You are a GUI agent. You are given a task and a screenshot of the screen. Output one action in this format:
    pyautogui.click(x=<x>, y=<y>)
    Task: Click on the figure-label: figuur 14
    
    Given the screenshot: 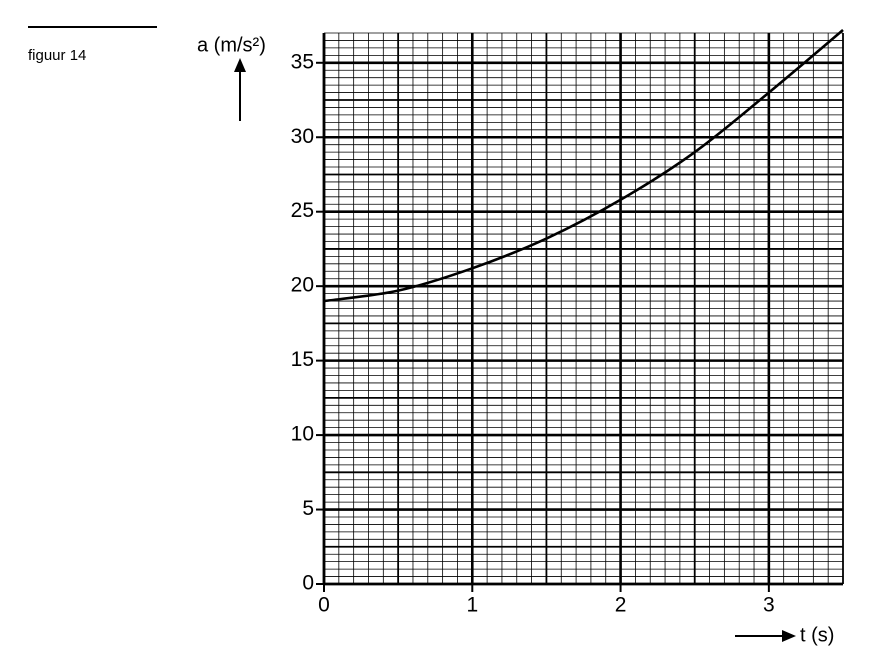 What is the action you would take?
    pyautogui.click(x=57, y=55)
    